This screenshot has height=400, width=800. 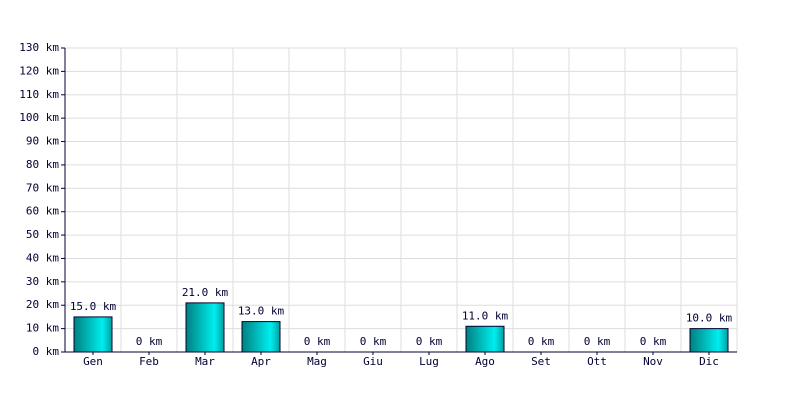 What do you see at coordinates (653, 361) in the screenshot?
I see `x-tick-label: Nov` at bounding box center [653, 361].